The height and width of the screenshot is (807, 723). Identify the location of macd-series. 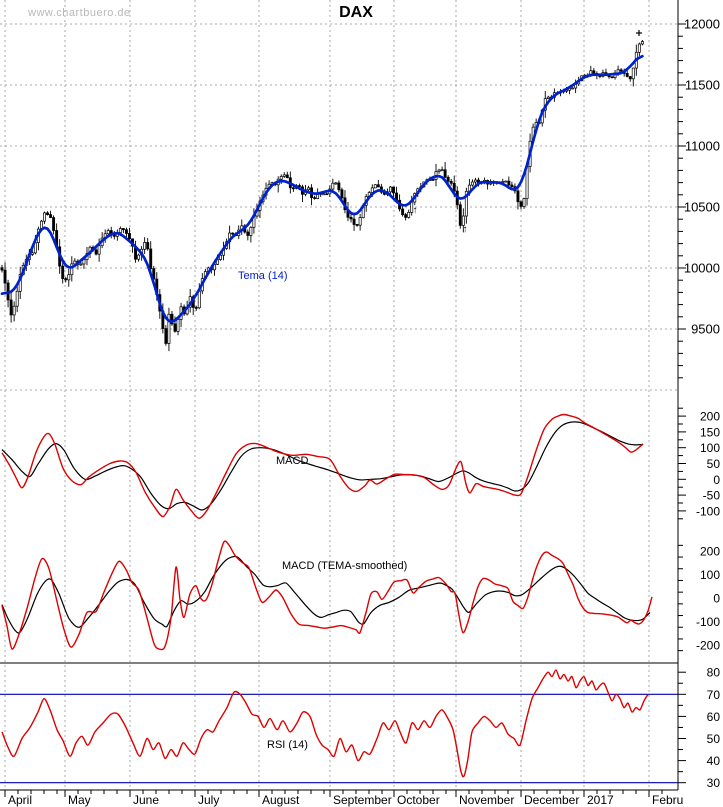
(322, 466).